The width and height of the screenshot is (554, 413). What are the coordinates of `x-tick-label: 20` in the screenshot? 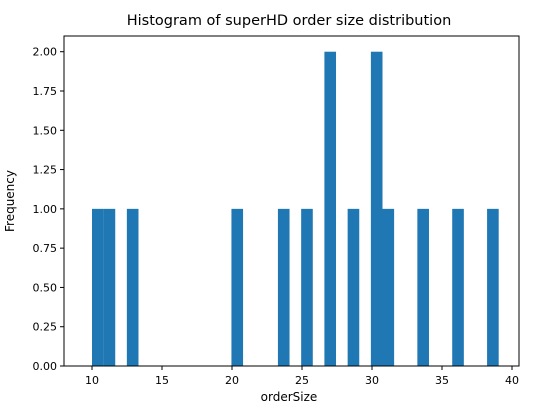 It's located at (232, 380).